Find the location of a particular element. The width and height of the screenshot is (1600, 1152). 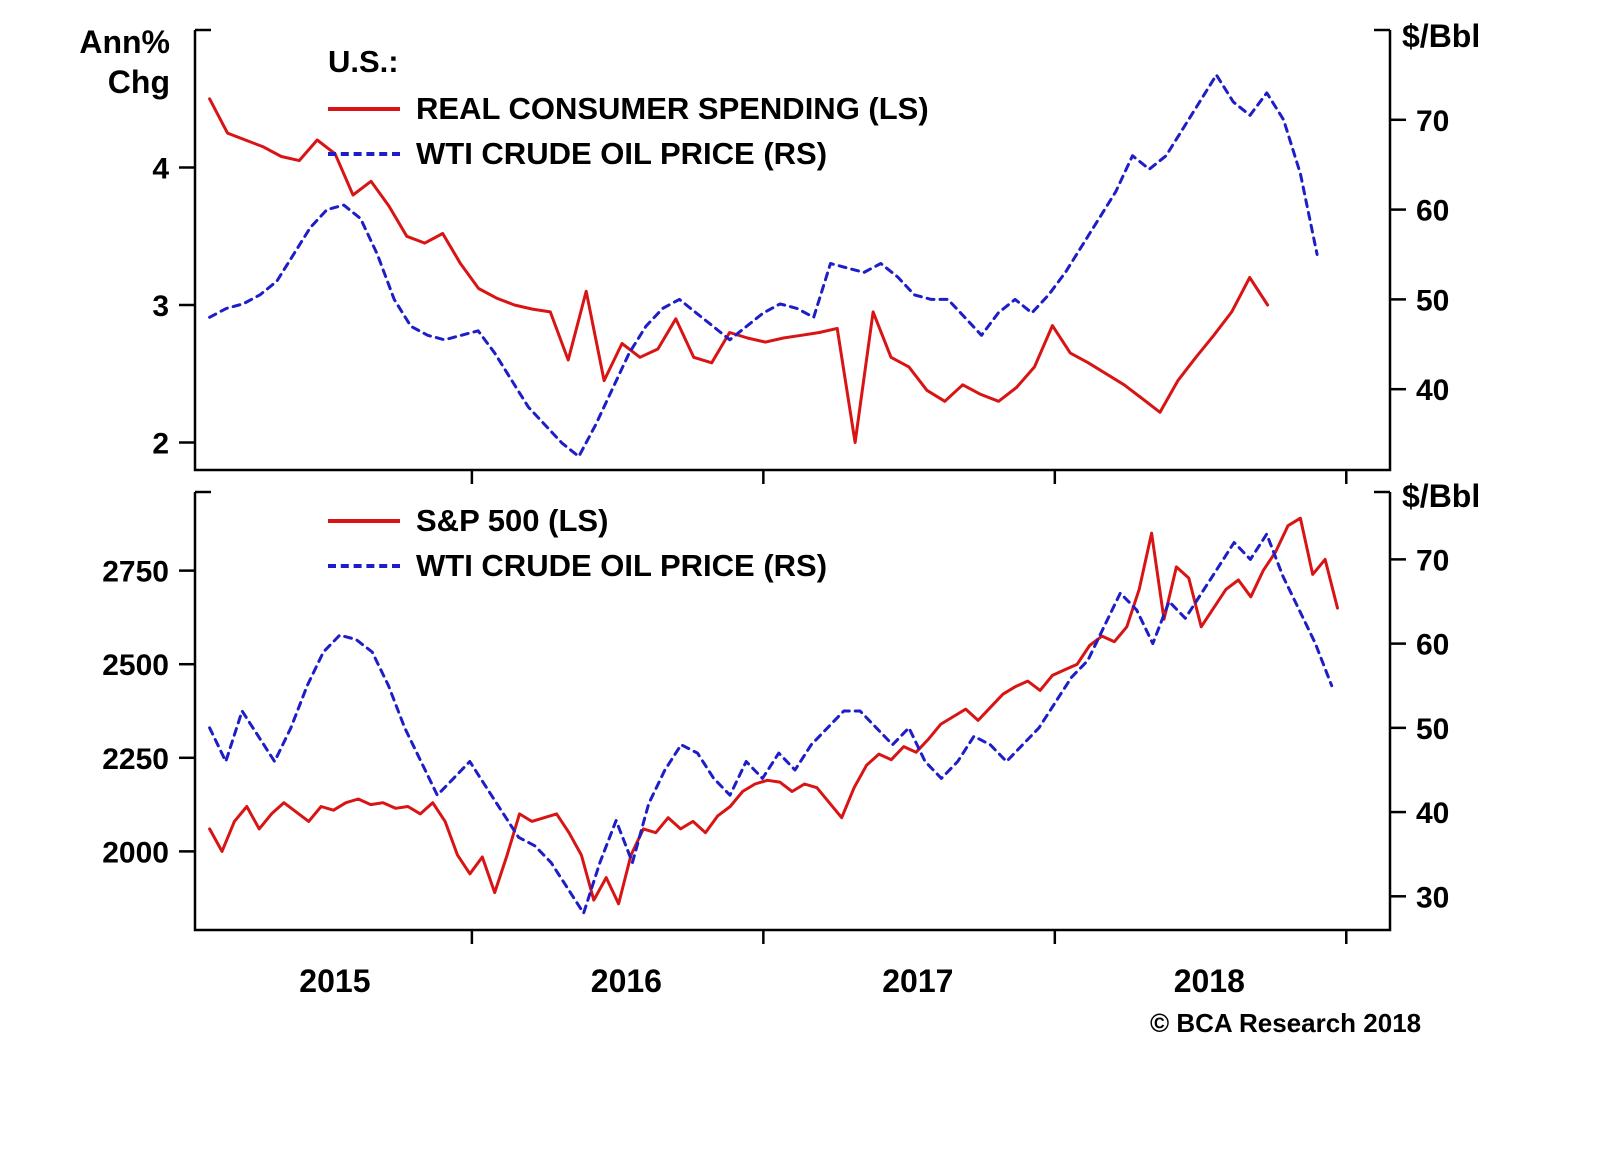

right-axis-unit-label-bottom: $/Bbl is located at coordinates (1441, 496).